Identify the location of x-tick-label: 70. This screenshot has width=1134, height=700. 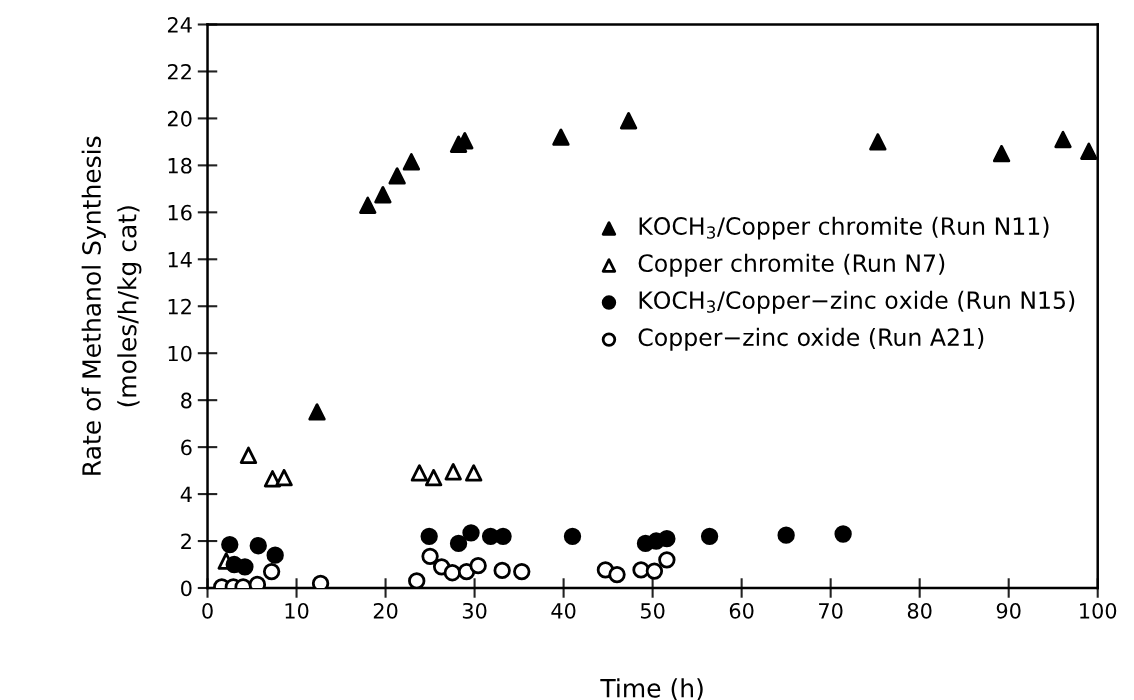
(831, 610).